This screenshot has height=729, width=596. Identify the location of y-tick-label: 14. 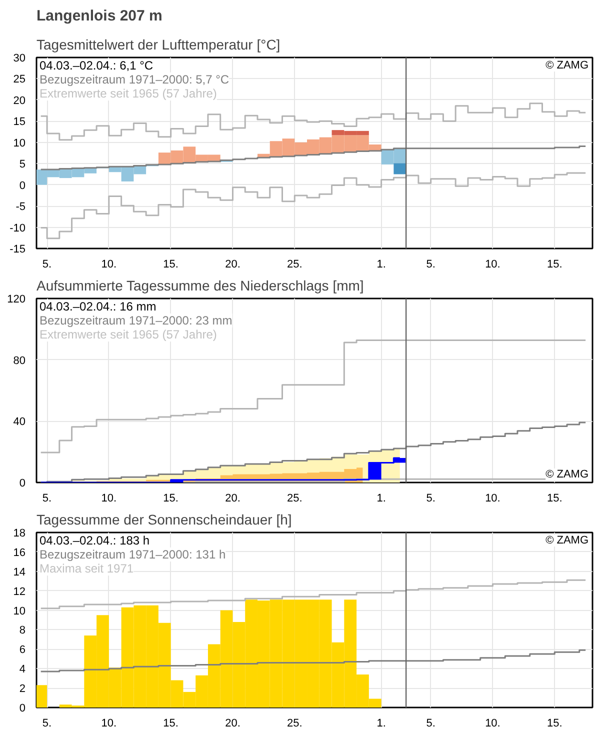
(19, 572).